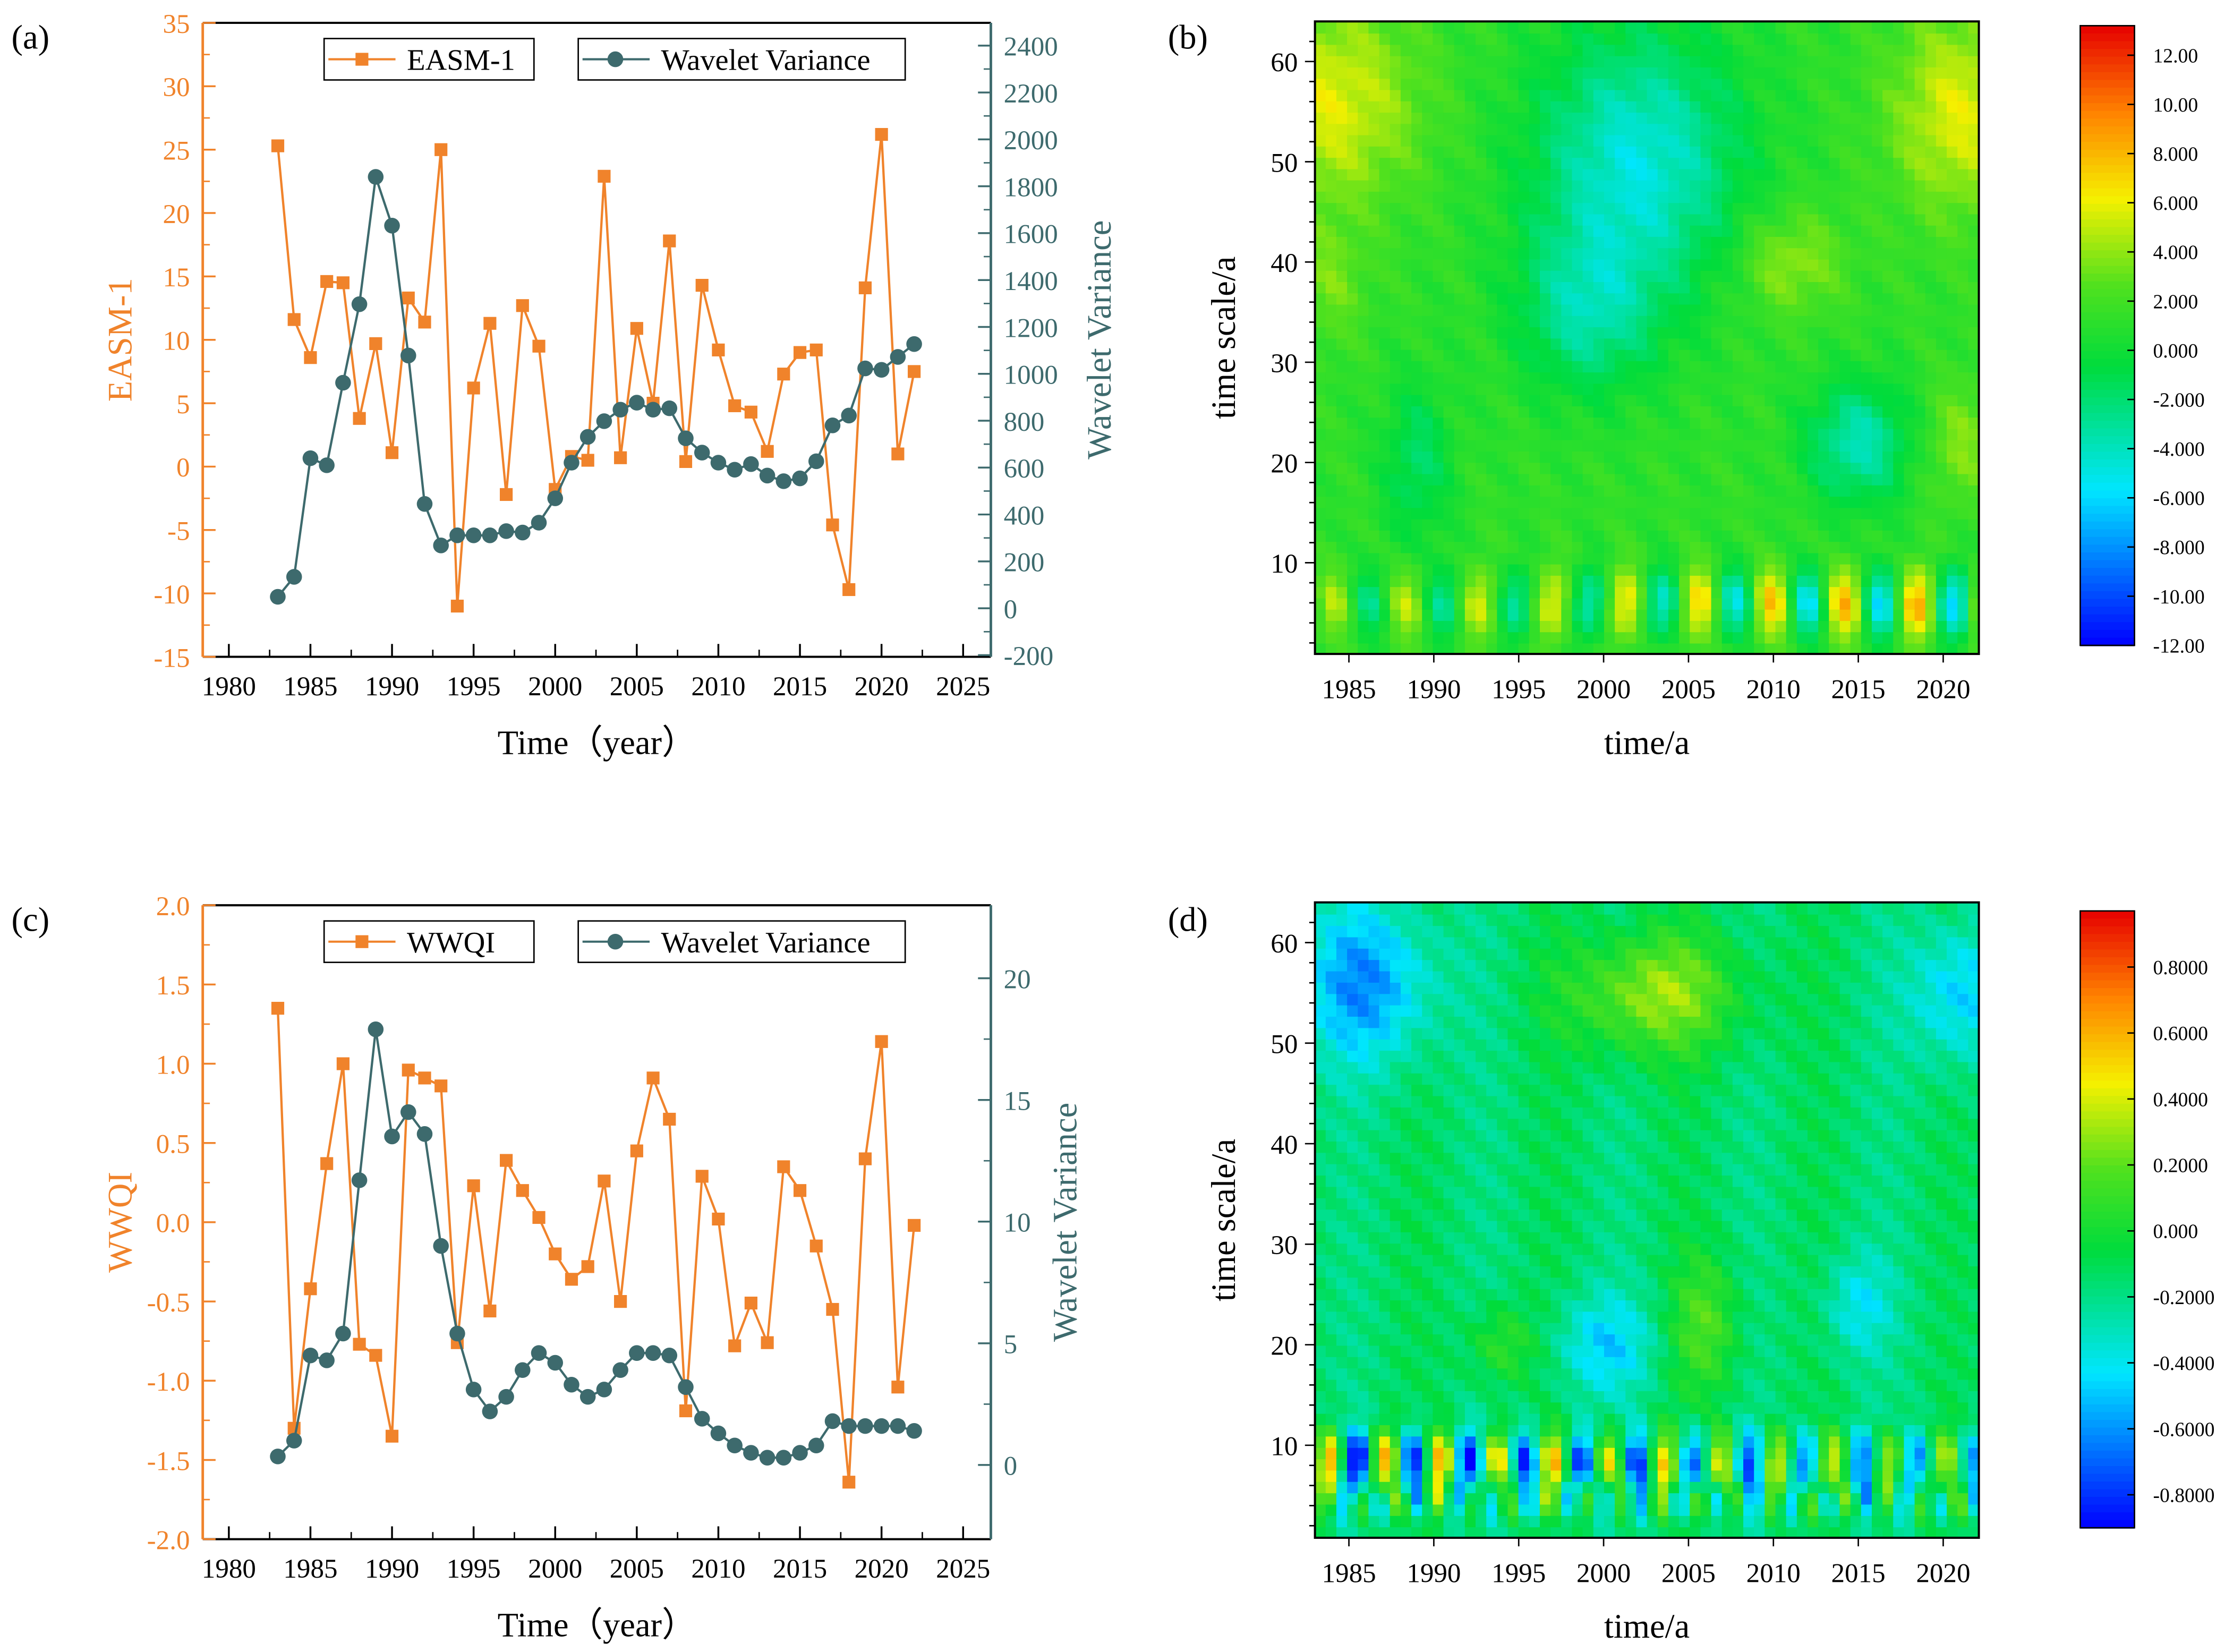 The width and height of the screenshot is (2233, 1652). I want to click on x-tick-label: 2015, so click(1858, 689).